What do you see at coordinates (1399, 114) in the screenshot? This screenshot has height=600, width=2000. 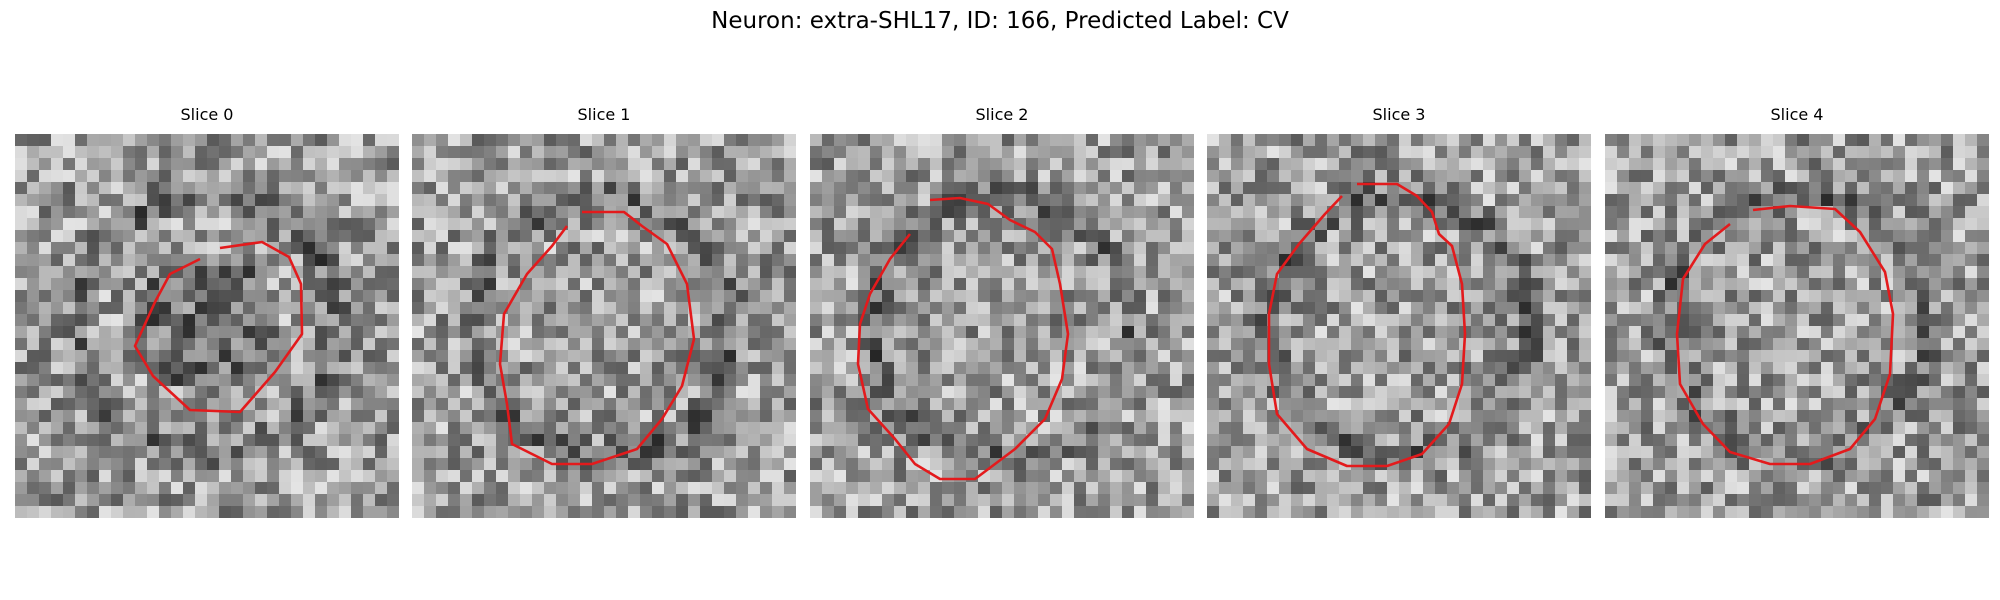 I see `slice-title: Slice 3` at bounding box center [1399, 114].